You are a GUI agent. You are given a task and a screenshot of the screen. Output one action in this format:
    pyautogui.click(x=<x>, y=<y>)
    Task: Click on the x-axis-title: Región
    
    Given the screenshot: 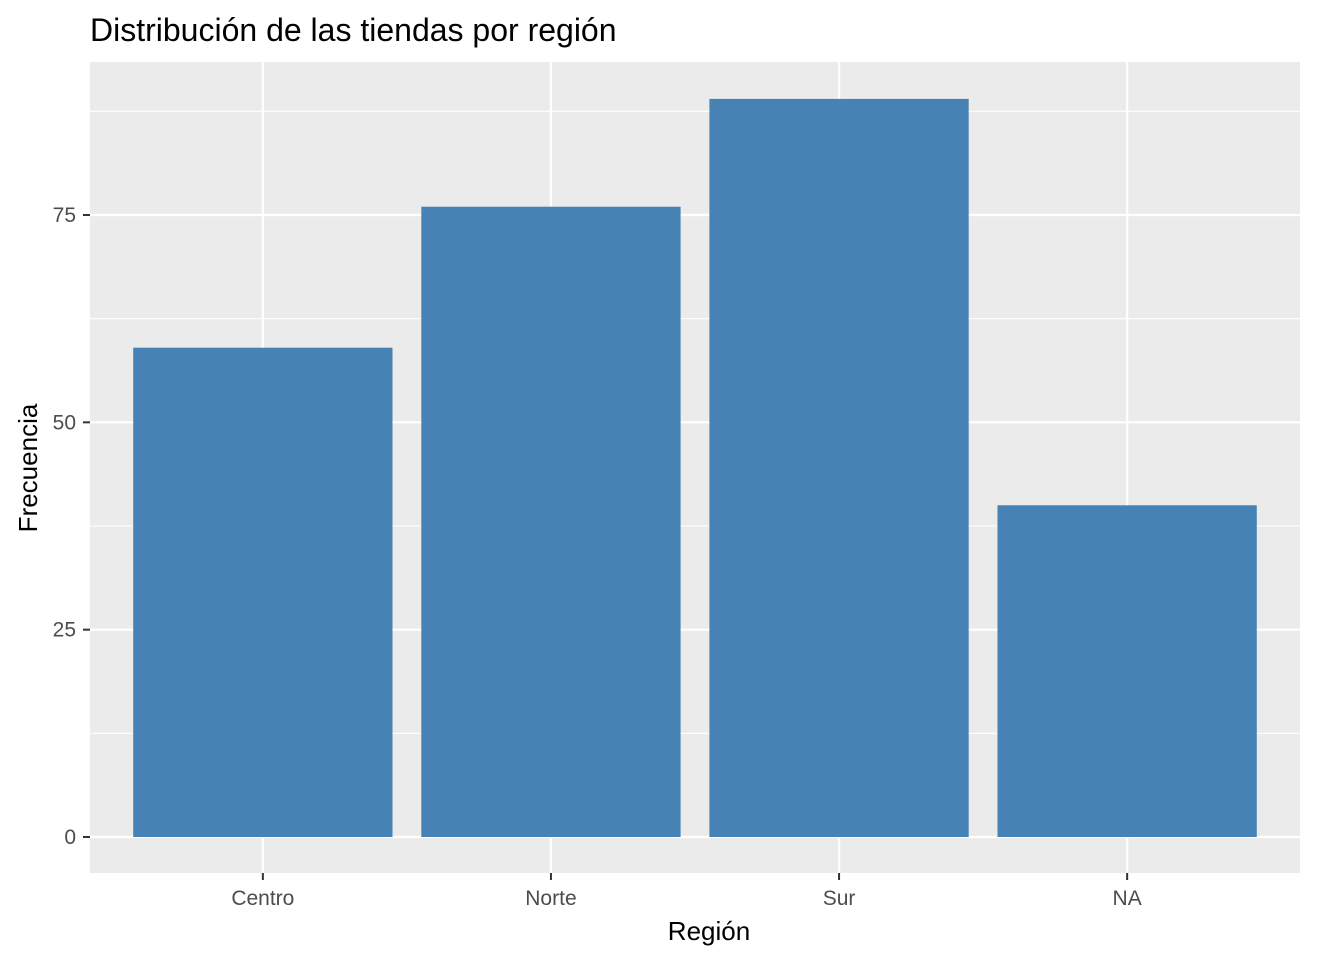 What is the action you would take?
    pyautogui.click(x=709, y=931)
    